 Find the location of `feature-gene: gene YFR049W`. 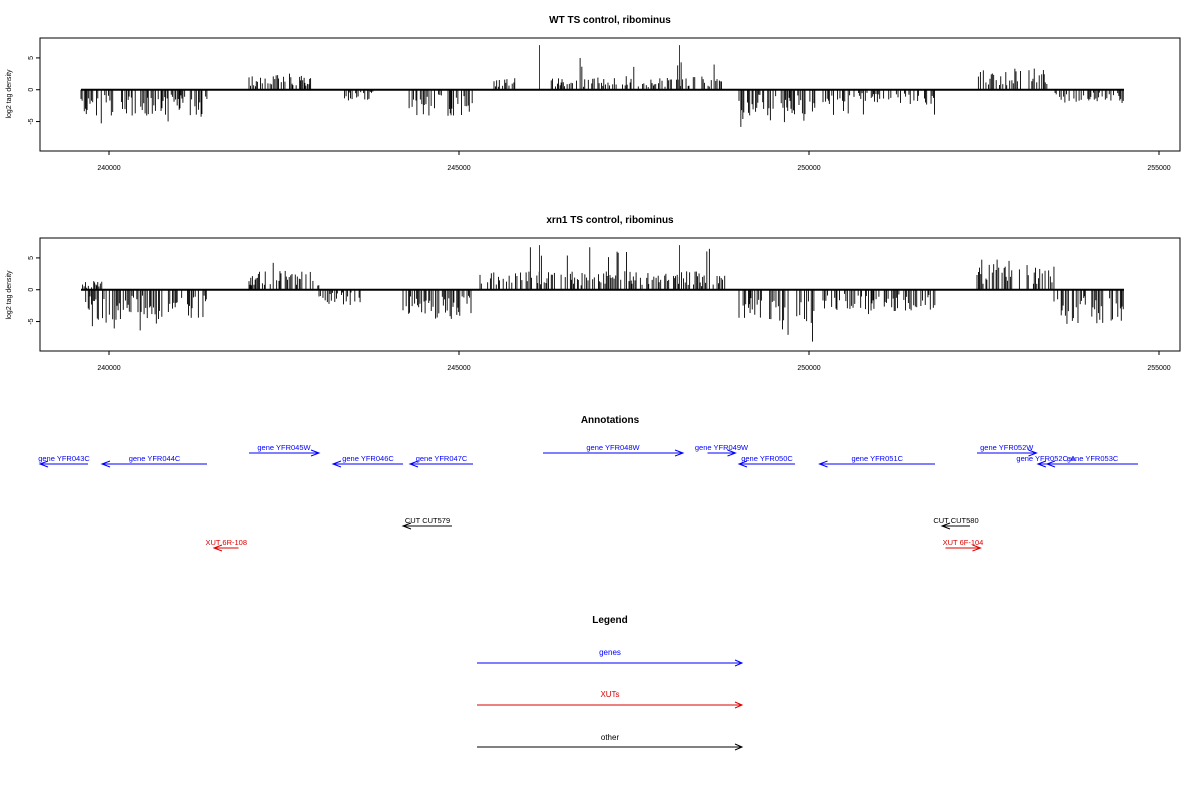

feature-gene: gene YFR049W is located at coordinates (722, 450).